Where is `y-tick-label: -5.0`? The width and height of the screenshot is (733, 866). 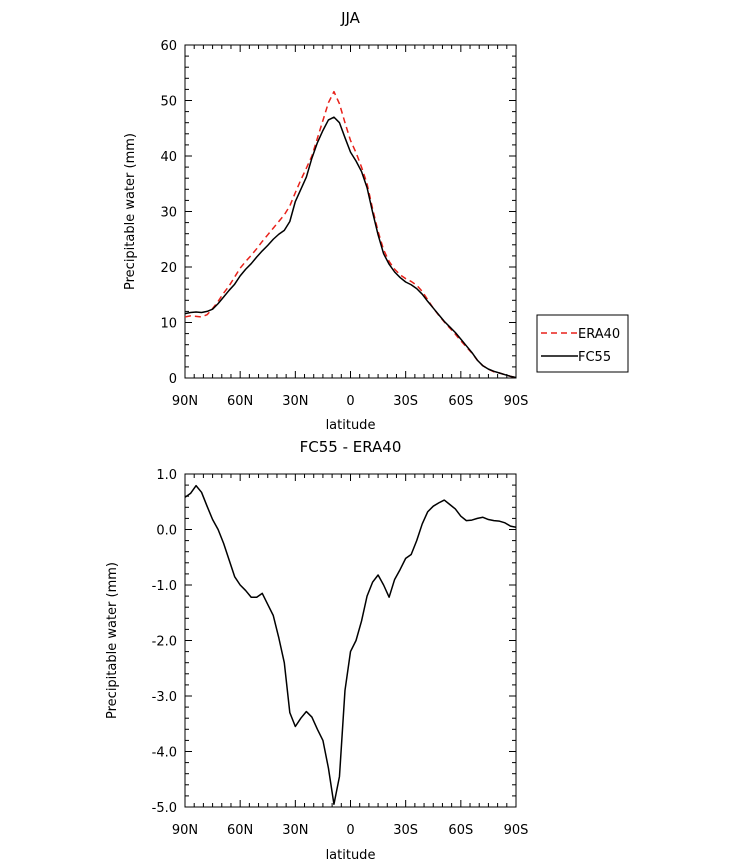 y-tick-label: -5.0 is located at coordinates (164, 808).